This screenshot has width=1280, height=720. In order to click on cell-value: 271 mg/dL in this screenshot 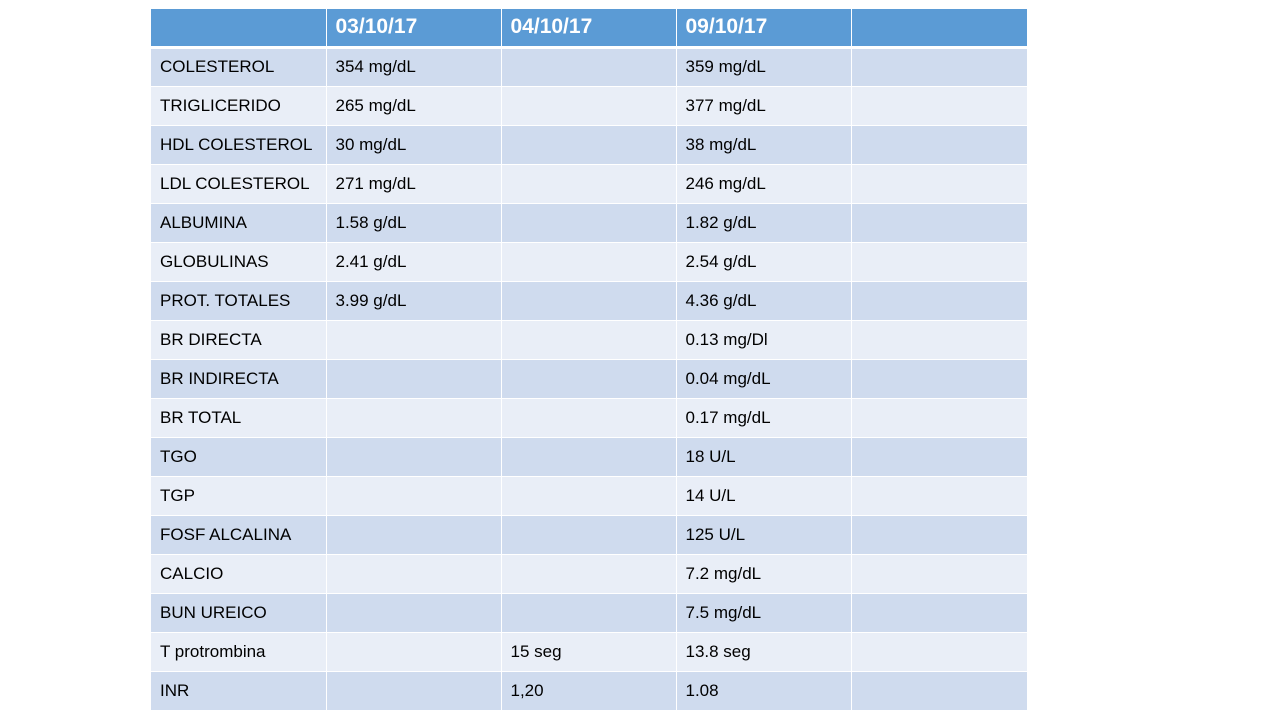, I will do `click(414, 184)`.